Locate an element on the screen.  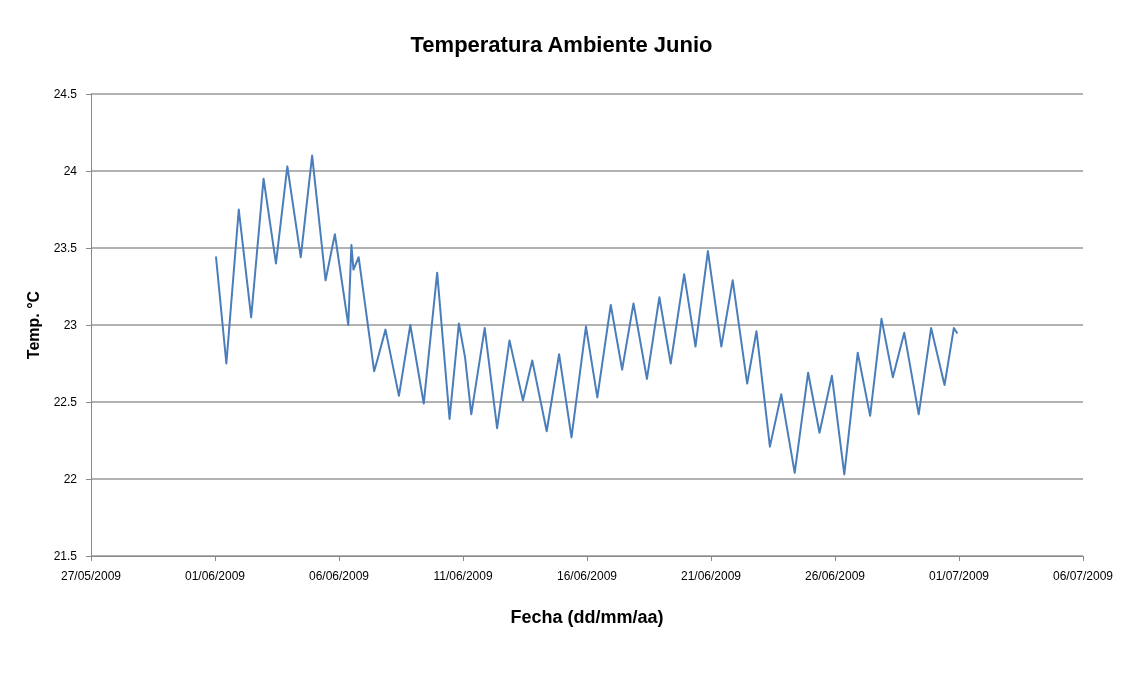
y-tick-label: 23.5 is located at coordinates (65, 248).